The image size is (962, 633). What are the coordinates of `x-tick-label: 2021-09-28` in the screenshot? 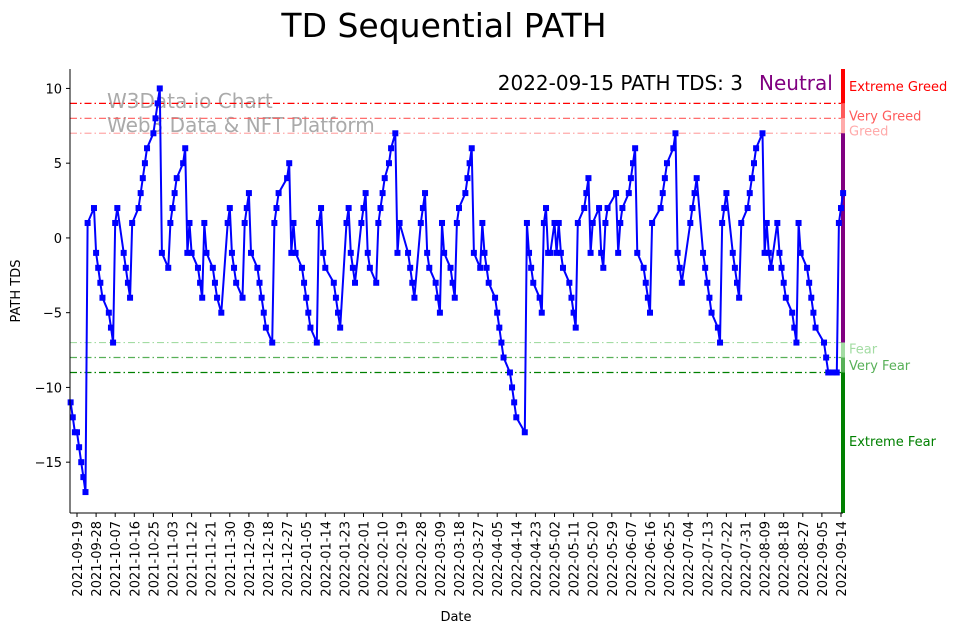 It's located at (97, 559).